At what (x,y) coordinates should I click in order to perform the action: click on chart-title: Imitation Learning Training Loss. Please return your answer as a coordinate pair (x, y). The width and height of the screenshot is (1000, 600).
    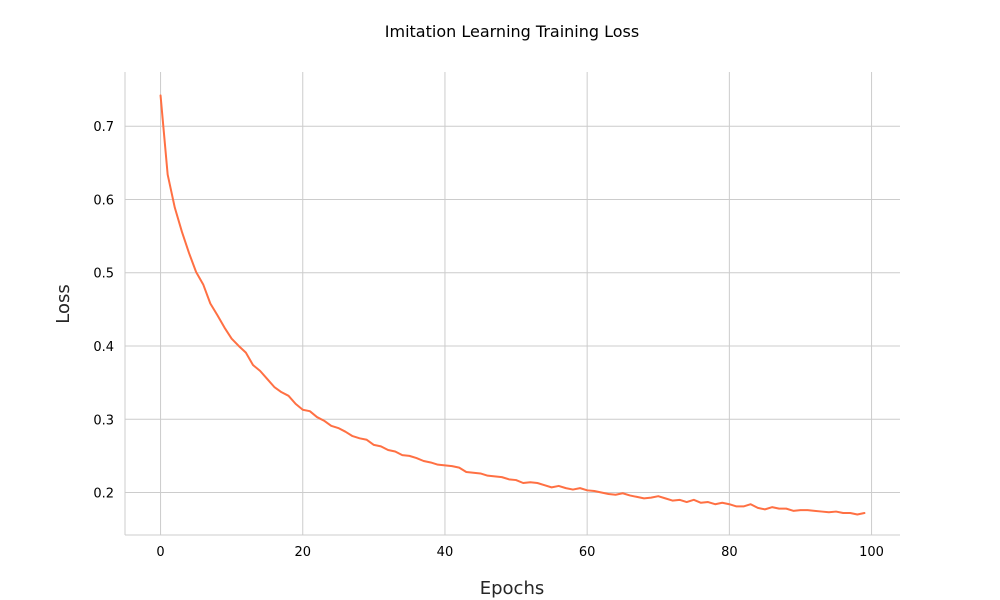
    Looking at the image, I should click on (512, 31).